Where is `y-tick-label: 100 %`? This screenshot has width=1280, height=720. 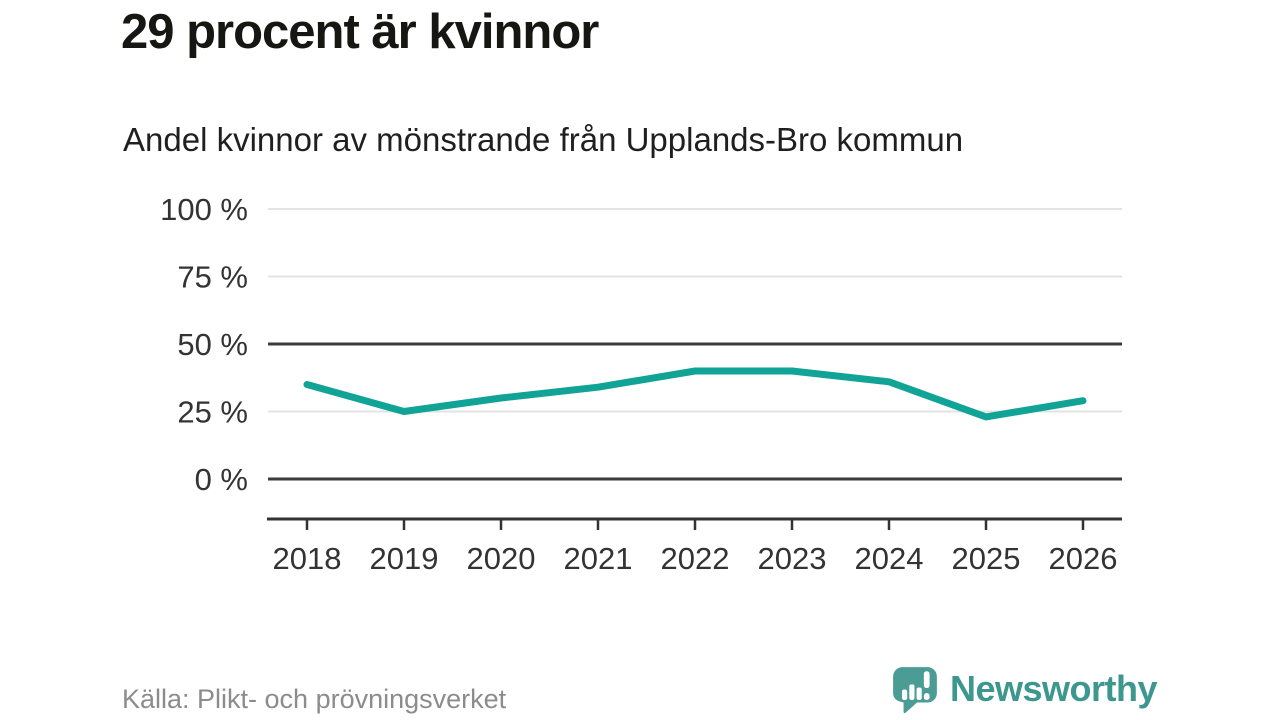
y-tick-label: 100 % is located at coordinates (204, 209).